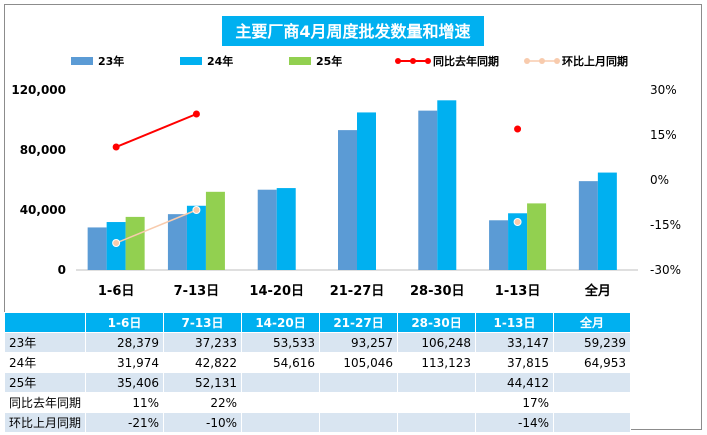 Image resolution: width=707 pixels, height=435 pixels. Describe the element at coordinates (359, 342) in the screenshot. I see `table-cell: 93,257` at that location.